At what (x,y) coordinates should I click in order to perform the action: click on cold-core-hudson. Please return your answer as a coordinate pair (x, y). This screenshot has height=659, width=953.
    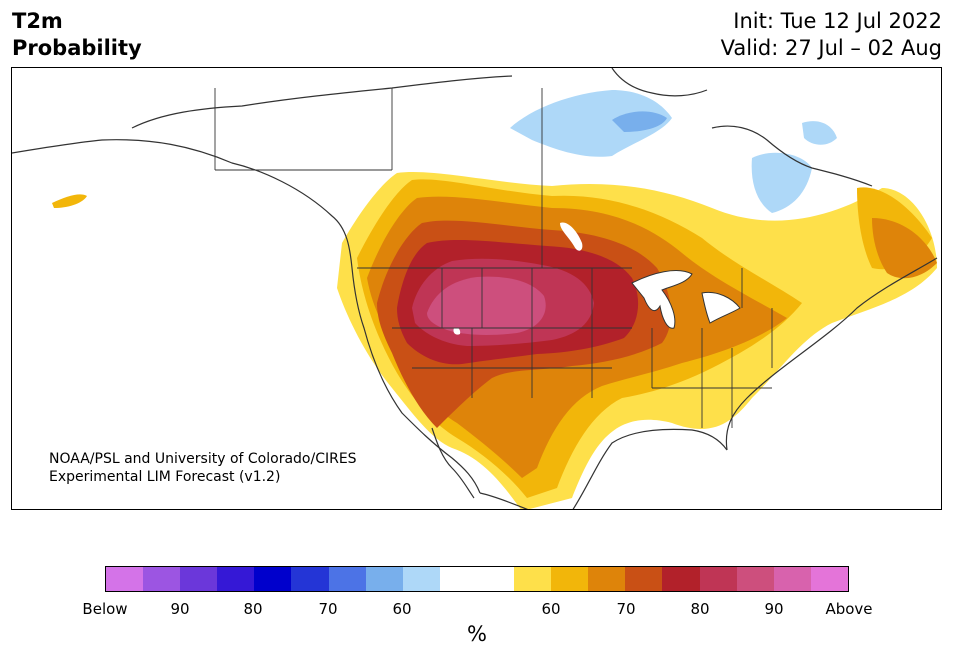
    Looking at the image, I should click on (639, 121).